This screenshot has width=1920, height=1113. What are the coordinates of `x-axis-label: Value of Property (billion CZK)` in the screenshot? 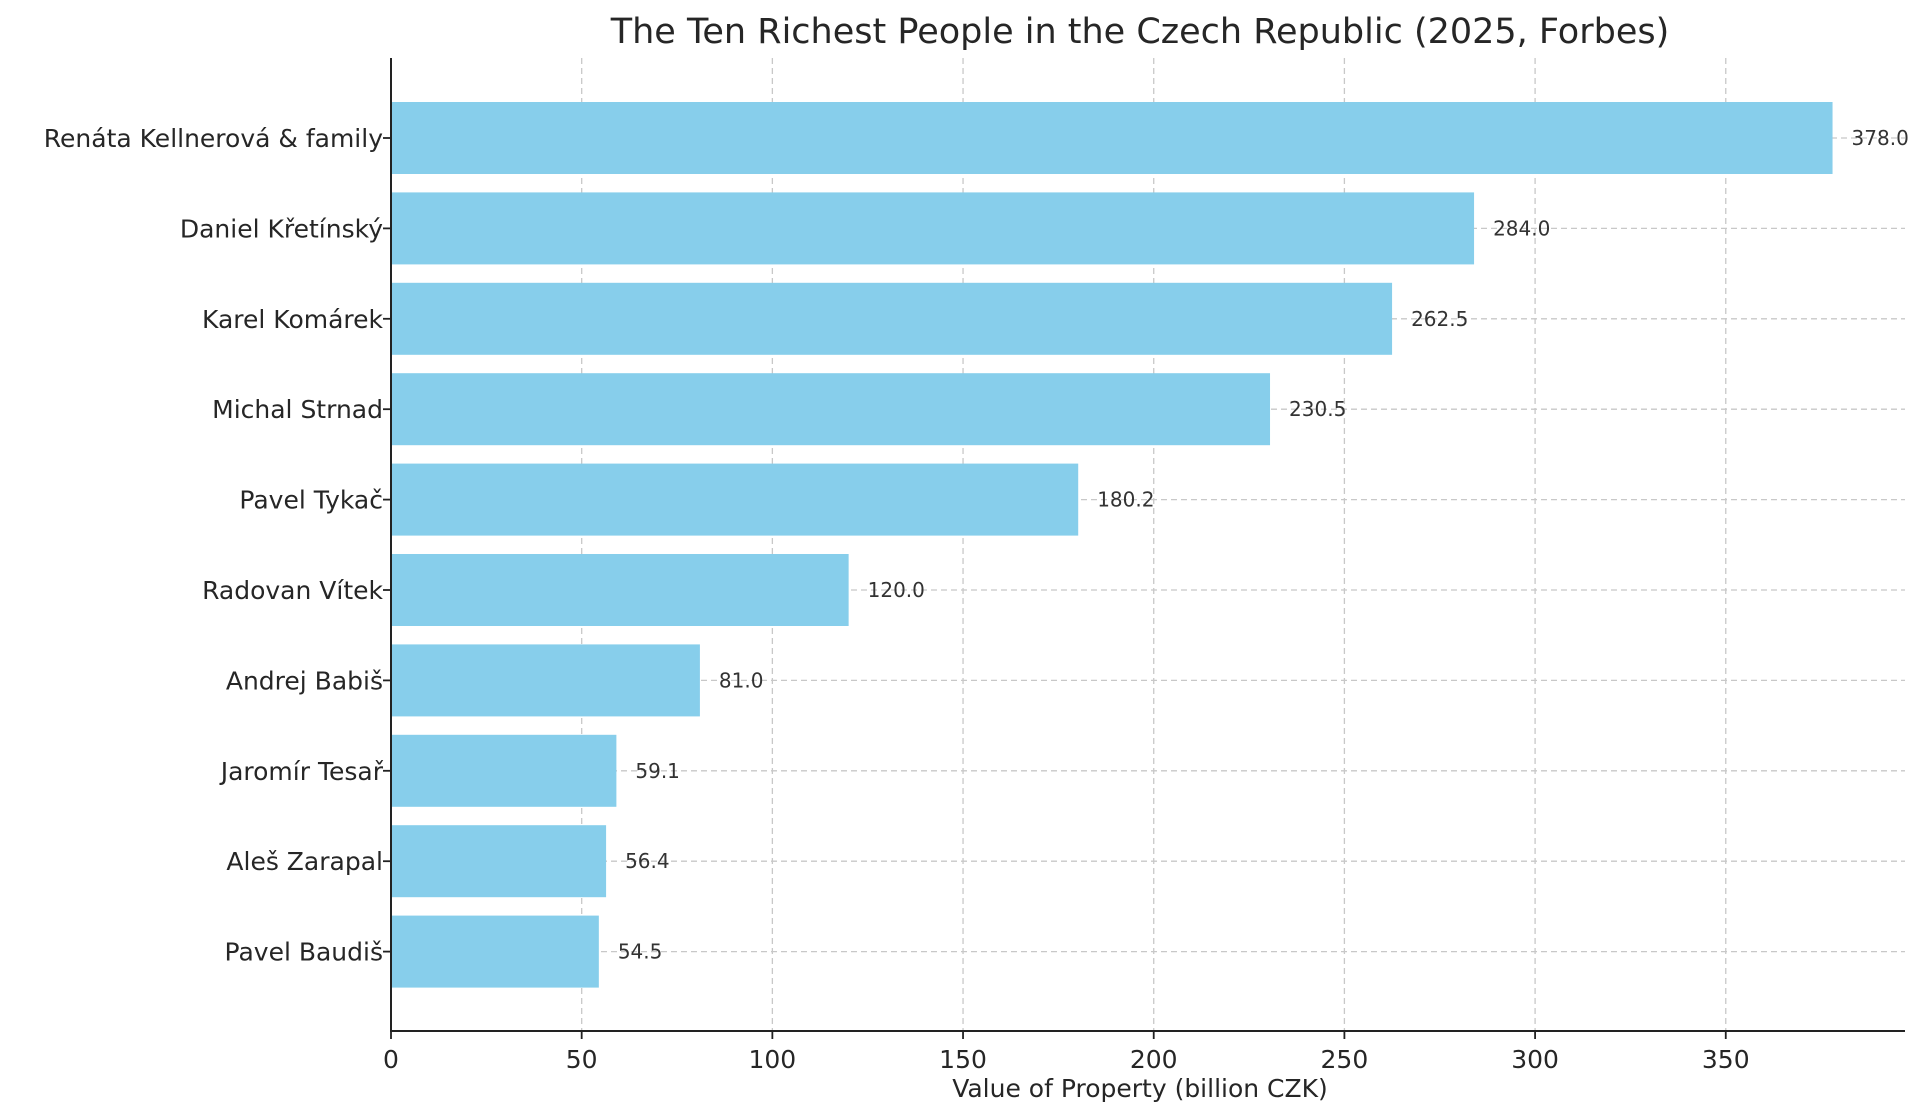 It's located at (1140, 1088).